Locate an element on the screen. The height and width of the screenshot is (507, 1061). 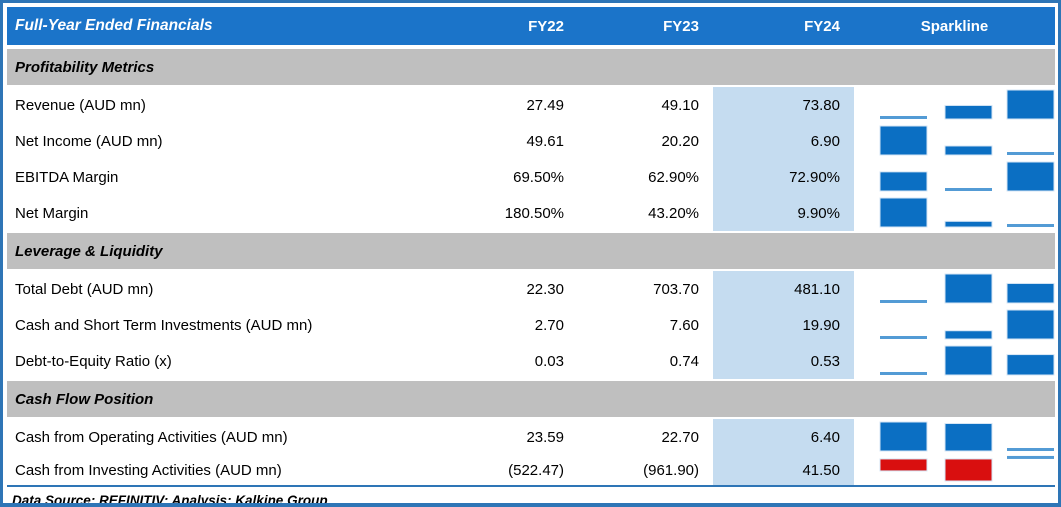
value-cell-fy24: 41.50 is located at coordinates (783, 470).